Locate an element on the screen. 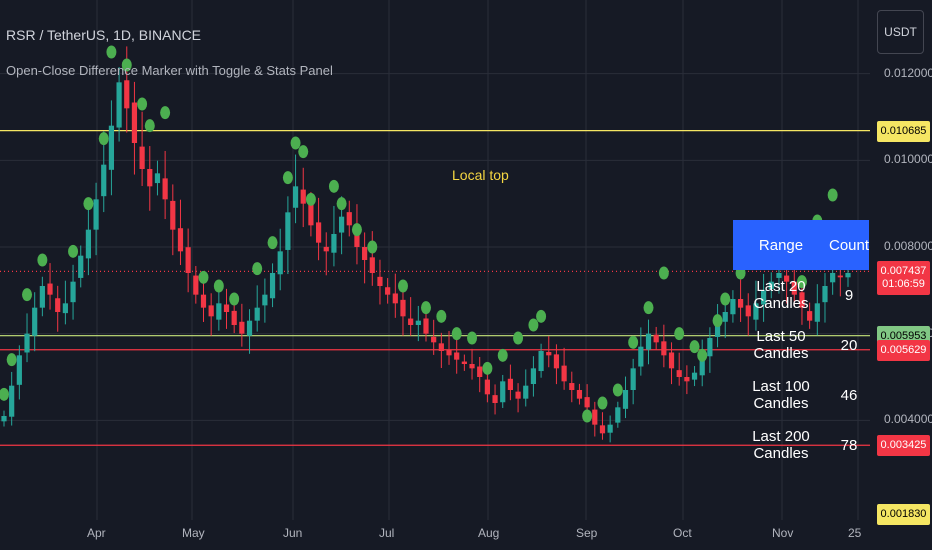 The width and height of the screenshot is (932, 550). stats-count: 78 is located at coordinates (849, 445).